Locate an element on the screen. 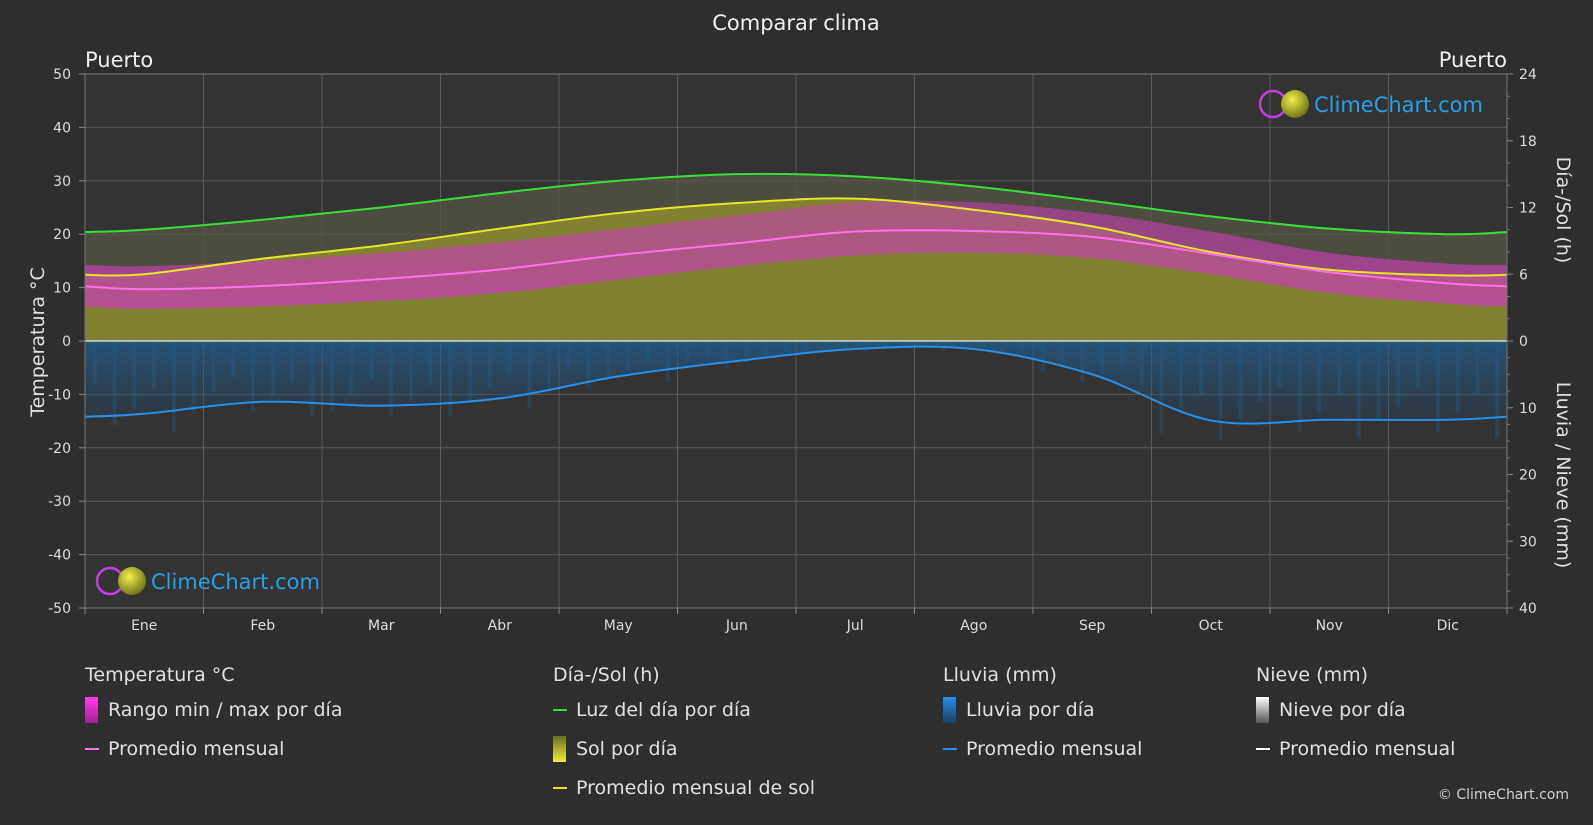  left-tick-label: 0 is located at coordinates (66, 342).